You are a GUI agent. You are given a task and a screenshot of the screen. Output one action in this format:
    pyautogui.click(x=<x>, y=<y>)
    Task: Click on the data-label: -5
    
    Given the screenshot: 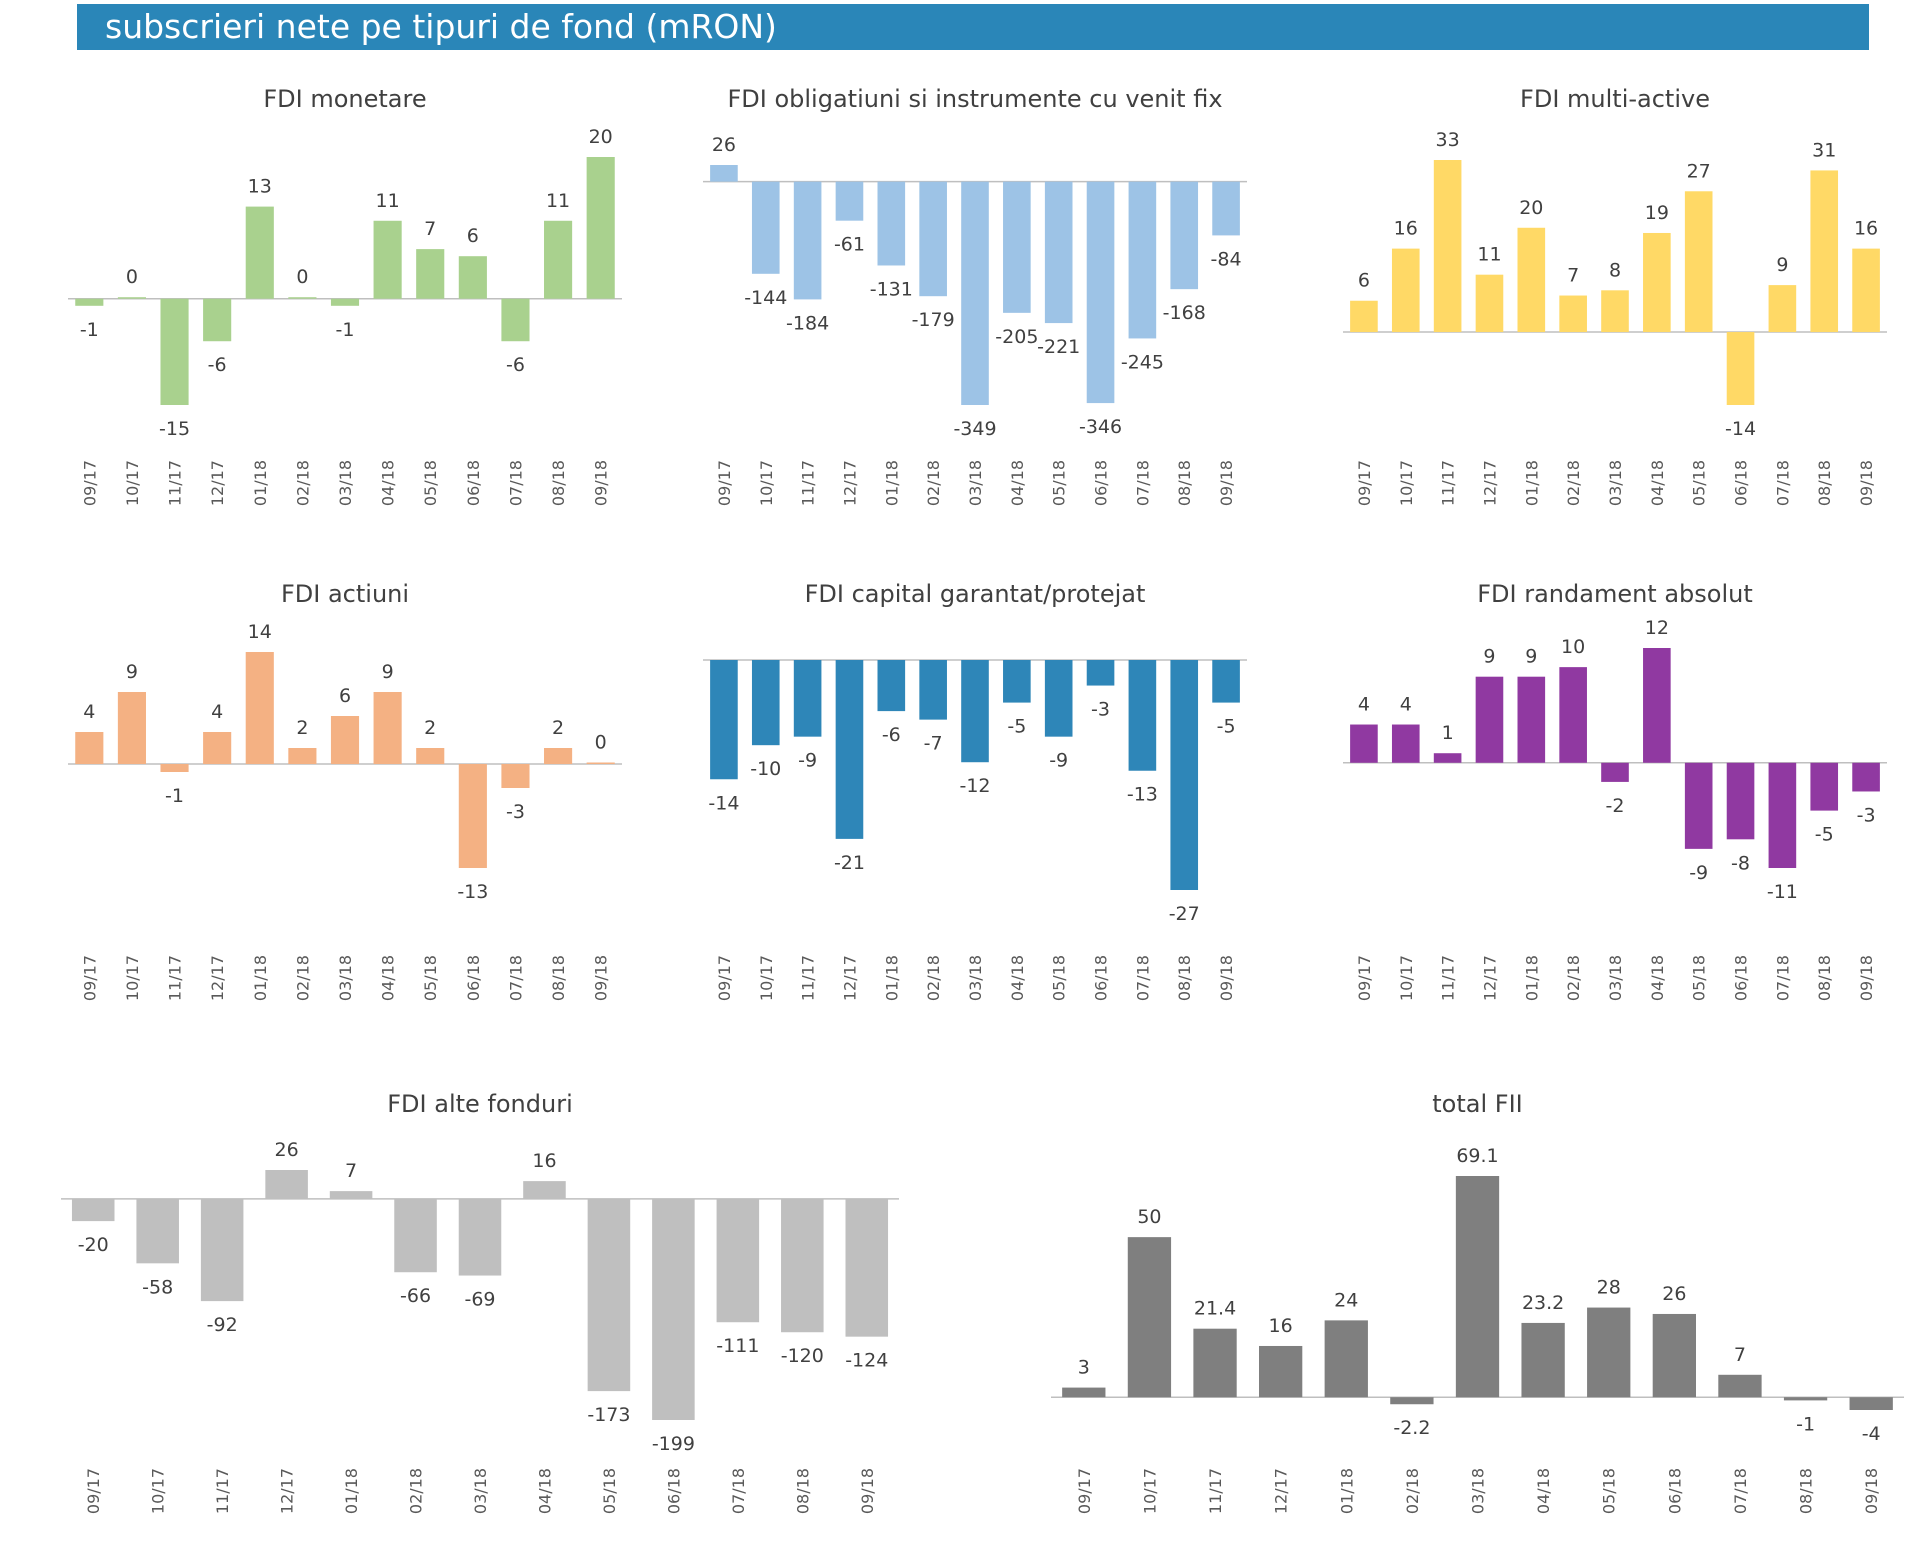 What is the action you would take?
    pyautogui.click(x=1824, y=835)
    